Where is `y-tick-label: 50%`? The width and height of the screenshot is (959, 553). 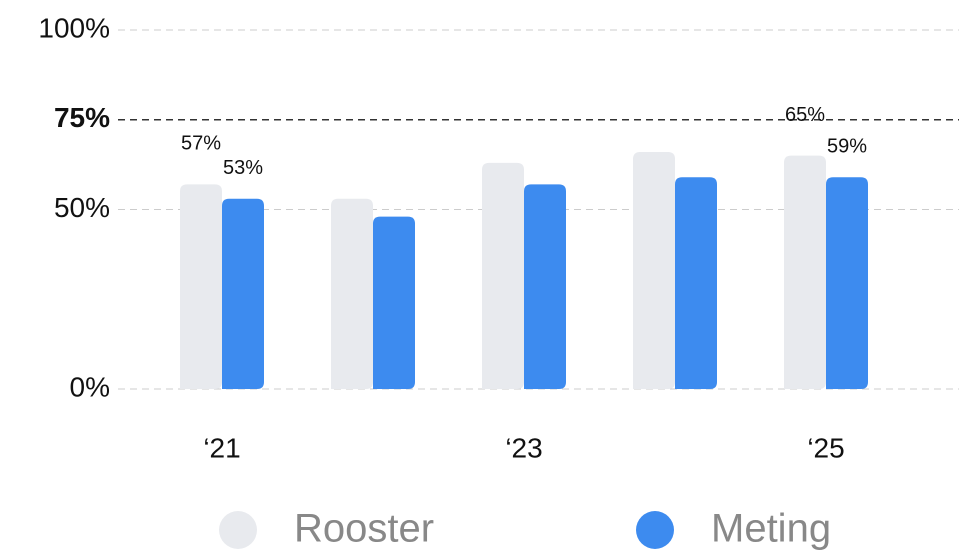 y-tick-label: 50% is located at coordinates (82, 207).